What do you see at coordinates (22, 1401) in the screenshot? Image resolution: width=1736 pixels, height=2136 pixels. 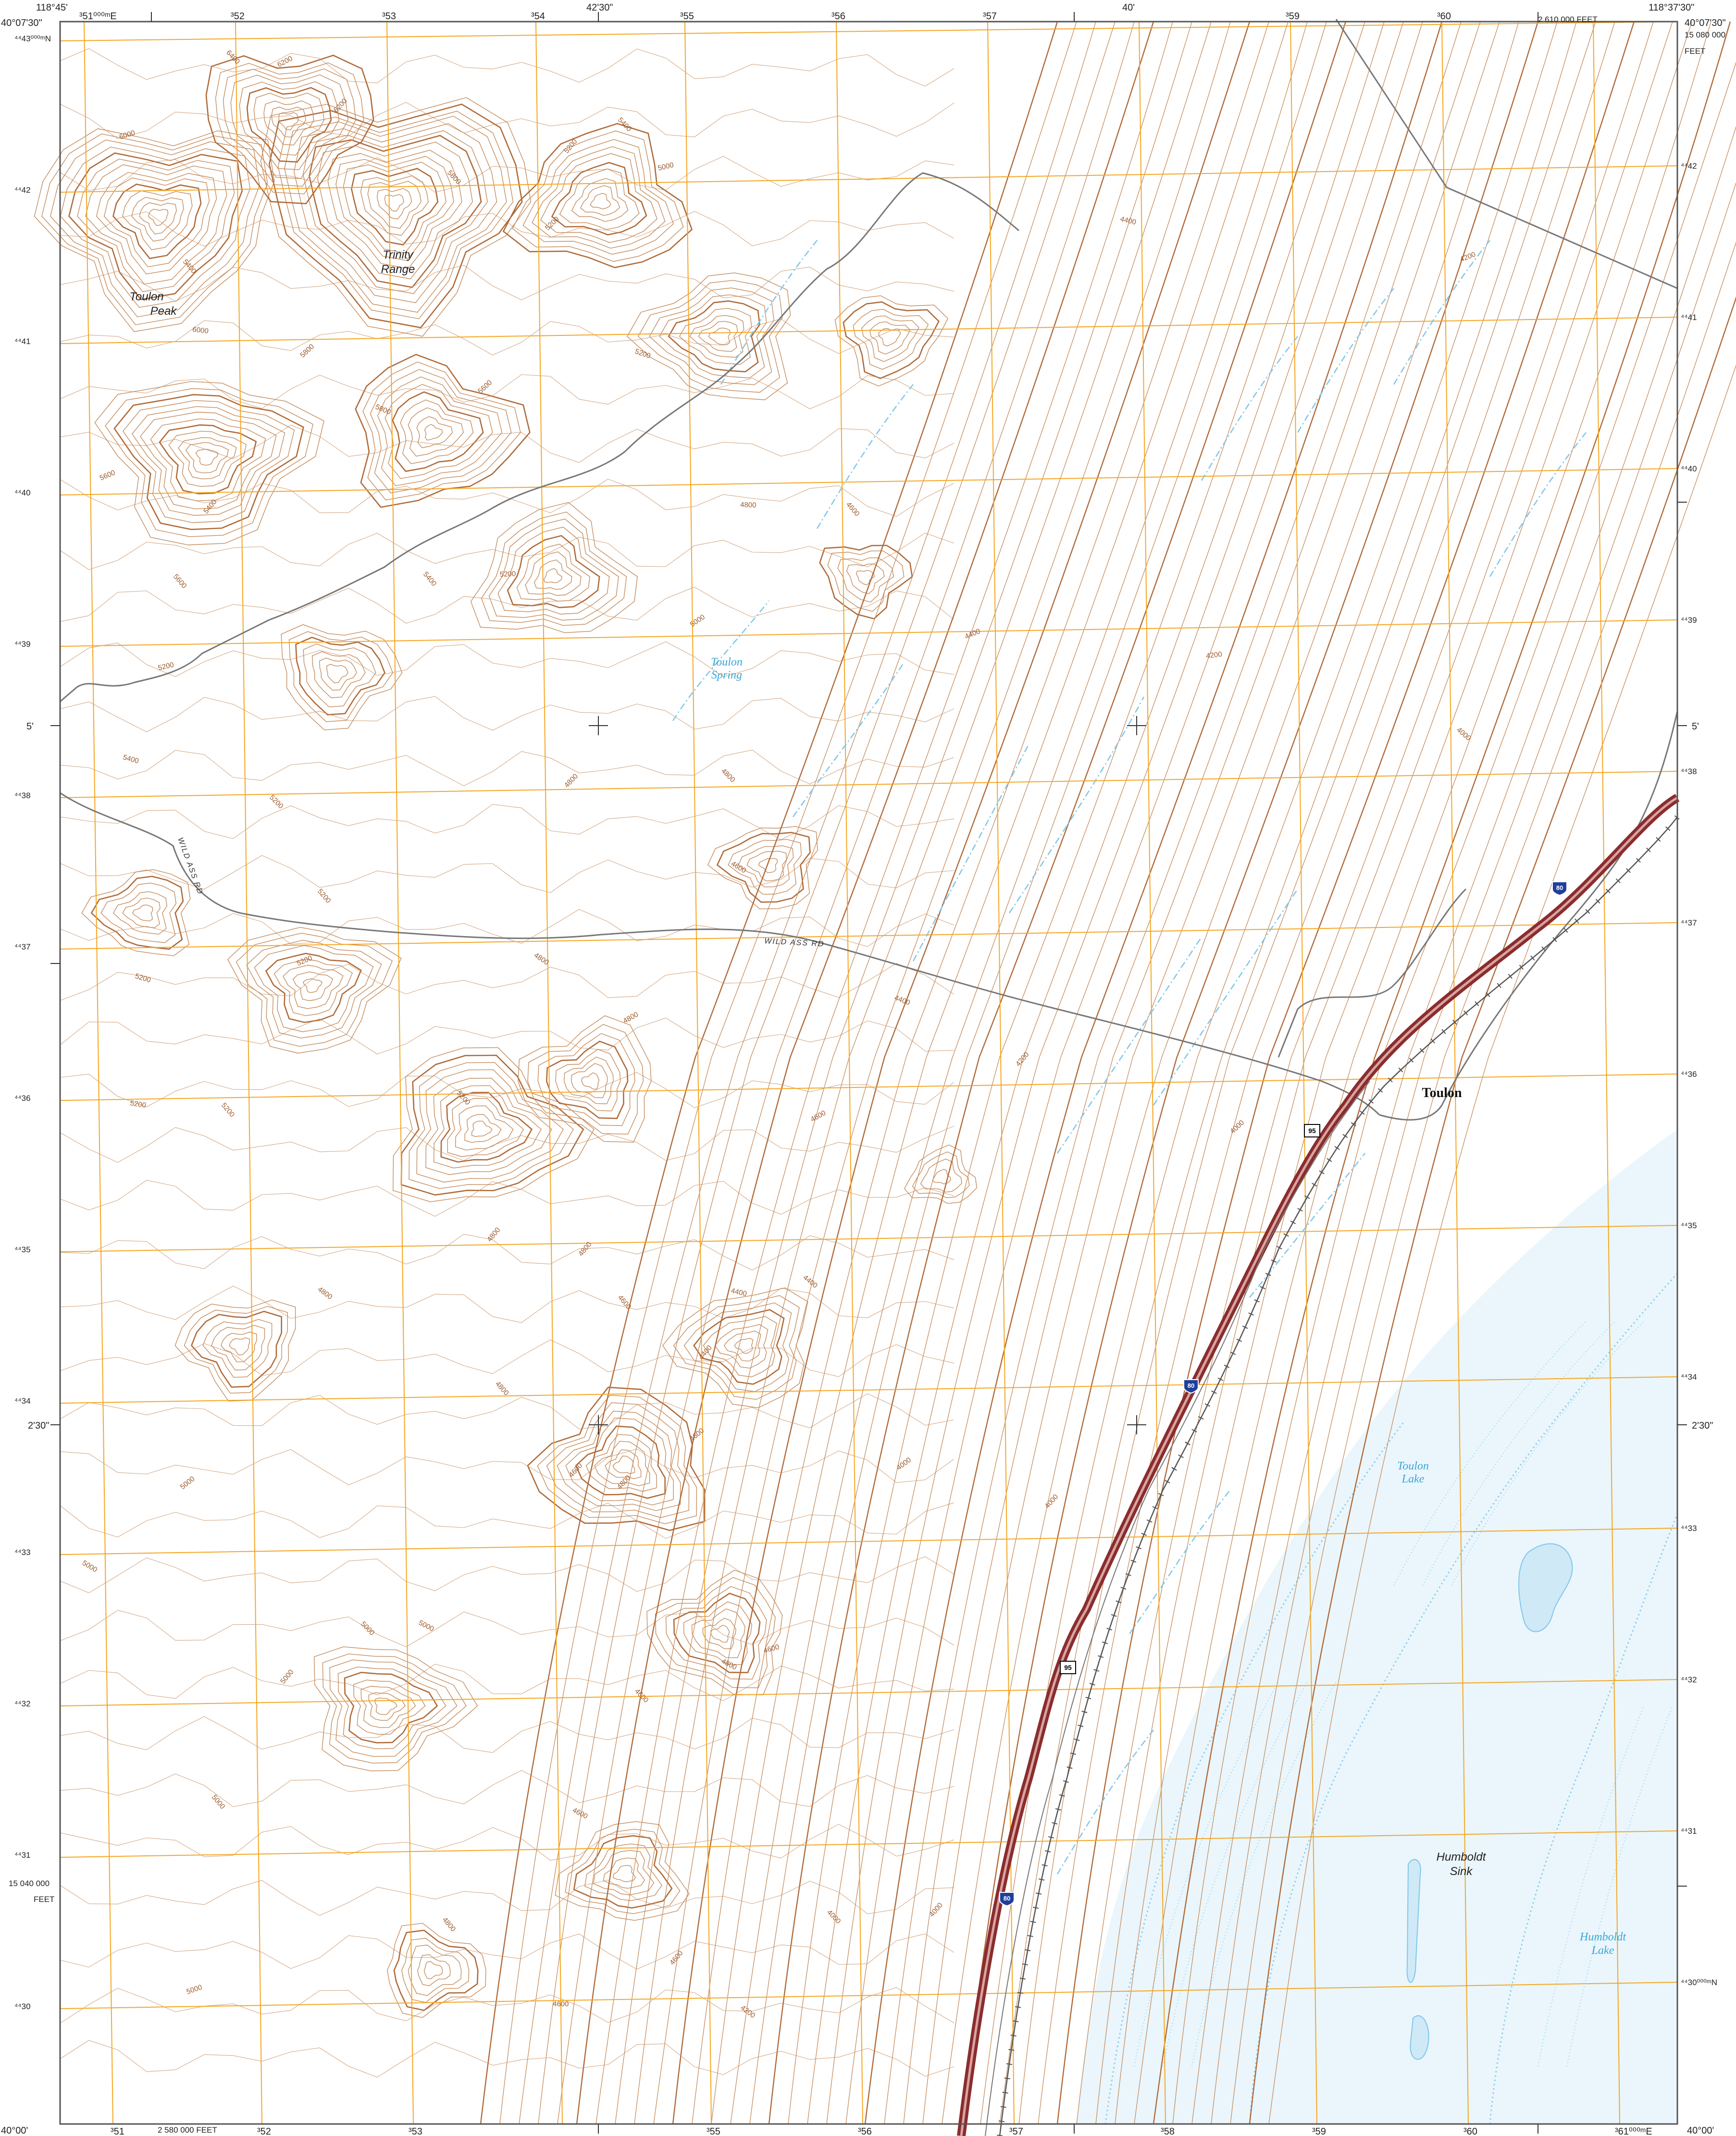 I see `northing-label-left: ⁴⁴34` at bounding box center [22, 1401].